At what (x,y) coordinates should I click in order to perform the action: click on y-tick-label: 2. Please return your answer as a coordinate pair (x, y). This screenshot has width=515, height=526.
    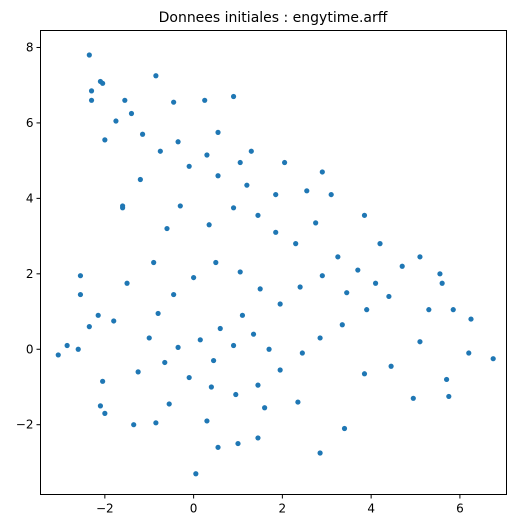
    Looking at the image, I should click on (30, 274).